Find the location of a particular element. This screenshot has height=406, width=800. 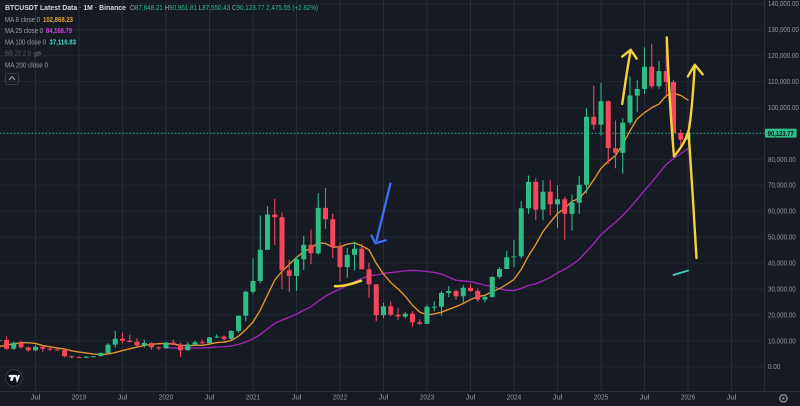

svg-text: 80,000.00 is located at coordinates (782, 160).